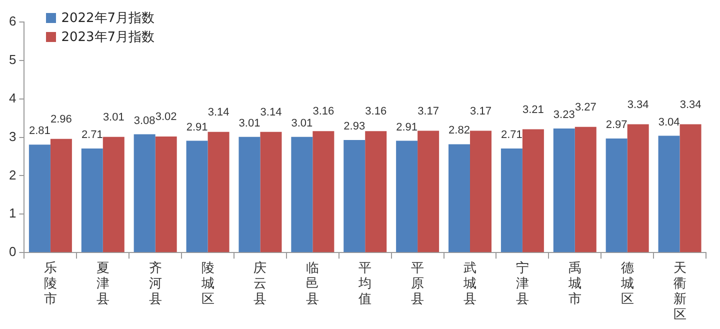  What do you see at coordinates (108, 18) in the screenshot?
I see `legend-label: 2022年7月指数` at bounding box center [108, 18].